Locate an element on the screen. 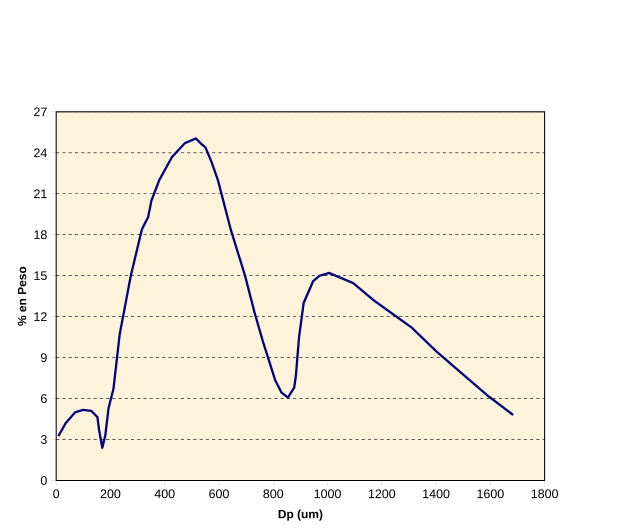  x-tick-label: 0 is located at coordinates (56, 493).